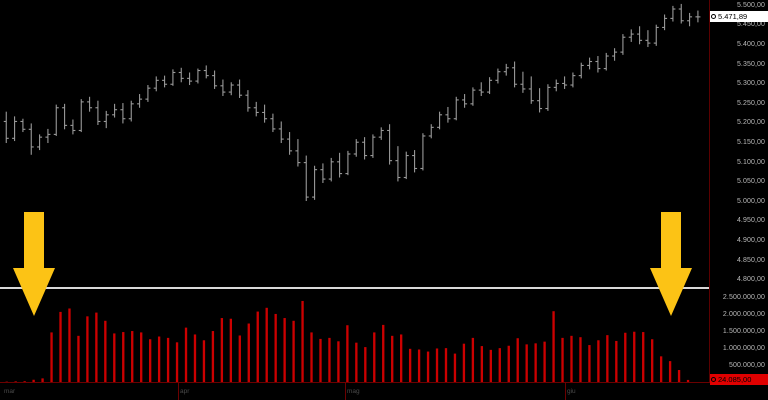 This screenshot has height=400, width=768. Describe the element at coordinates (739, 379) in the screenshot. I see `current-volume-badge: 24.085,00` at that location.